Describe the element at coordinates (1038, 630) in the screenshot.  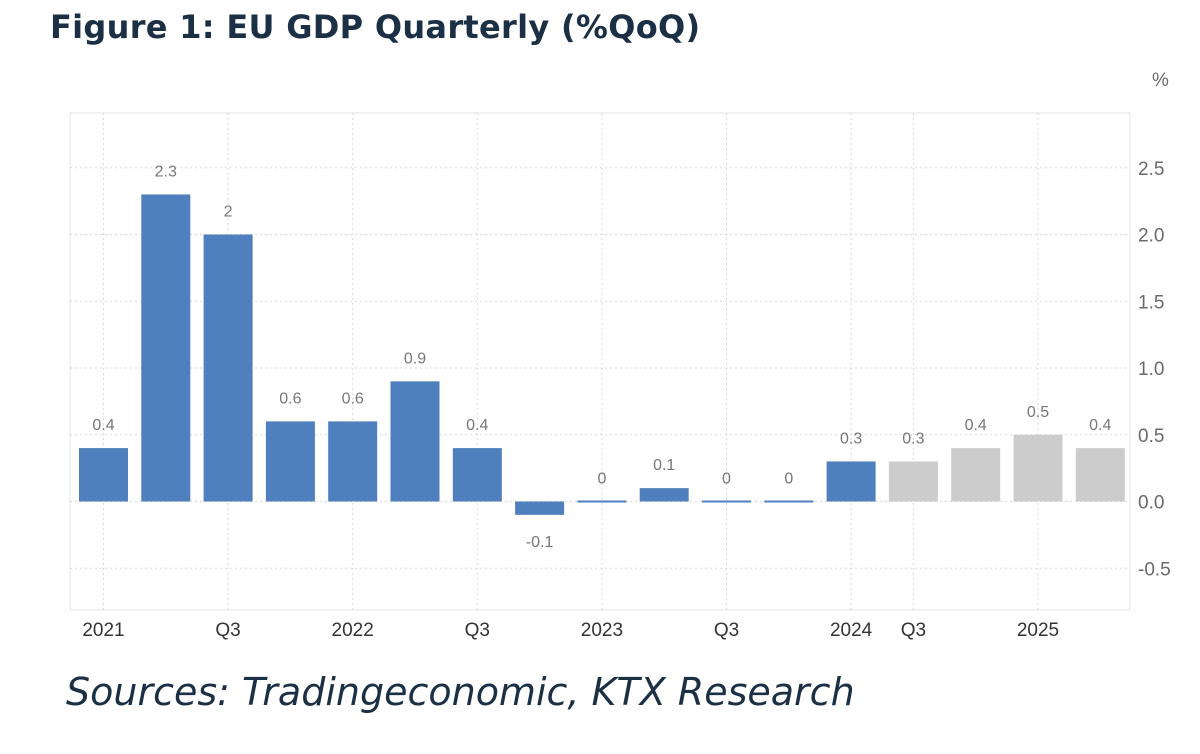
I see `x-tick-label: 2025` at that location.